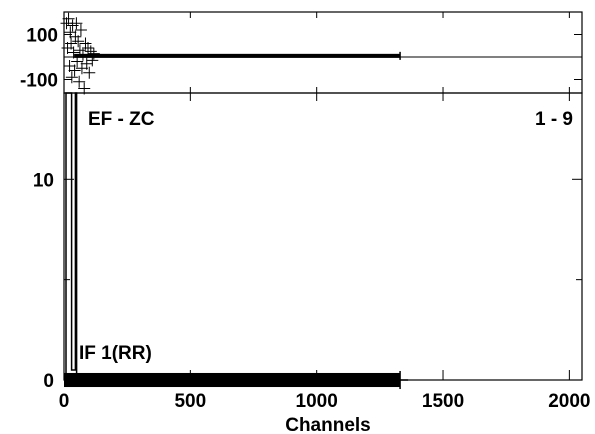 This screenshot has height=434, width=595. Describe the element at coordinates (328, 424) in the screenshot. I see `x-axis-title: Channels` at that location.